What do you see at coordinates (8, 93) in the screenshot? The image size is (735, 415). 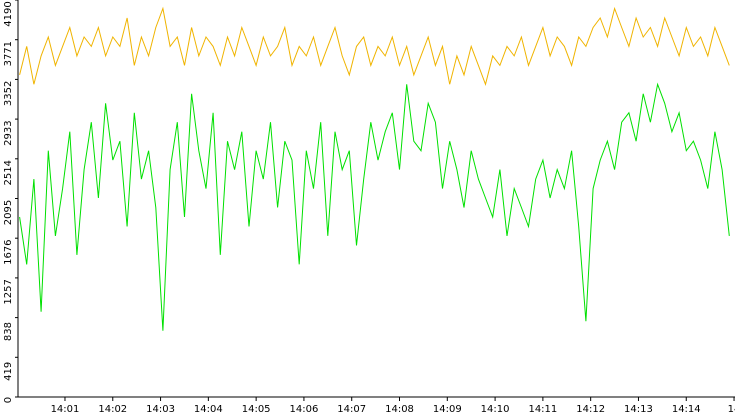 I see `y-tick-label: 3352` at bounding box center [8, 93].